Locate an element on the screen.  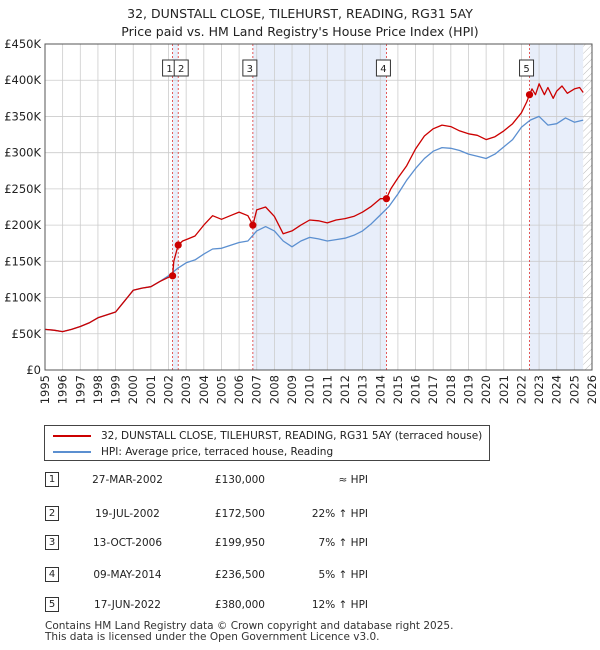
x-tick-label: 2015 is located at coordinates (398, 389).